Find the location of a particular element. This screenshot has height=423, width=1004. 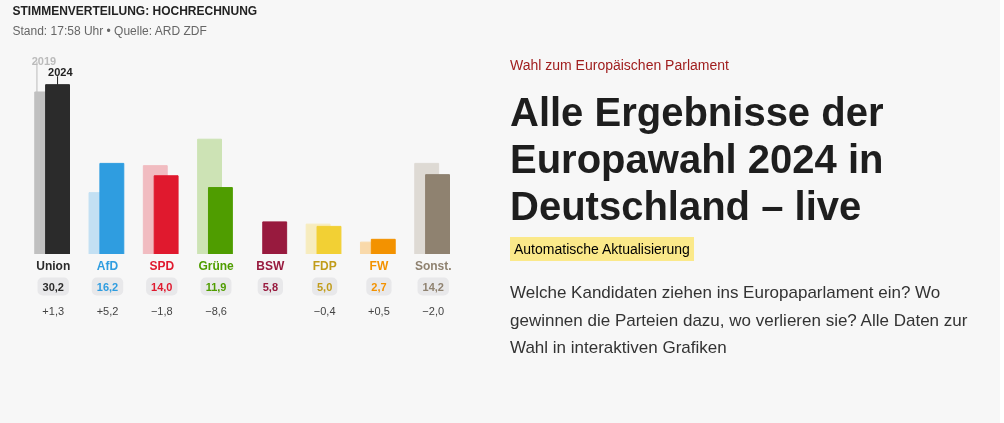

text: 2019 is located at coordinates (44, 60).